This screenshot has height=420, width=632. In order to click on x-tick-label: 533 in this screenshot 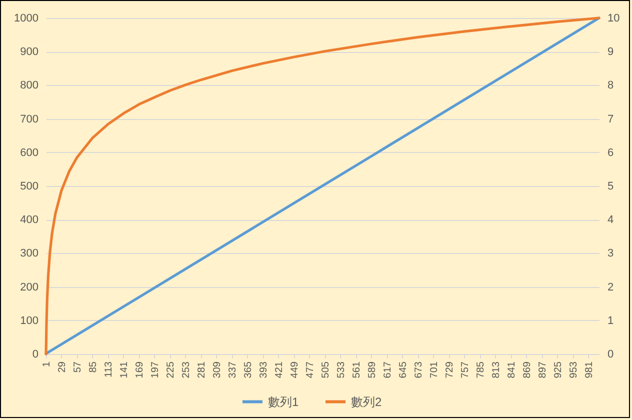, I will do `click(341, 369)`.